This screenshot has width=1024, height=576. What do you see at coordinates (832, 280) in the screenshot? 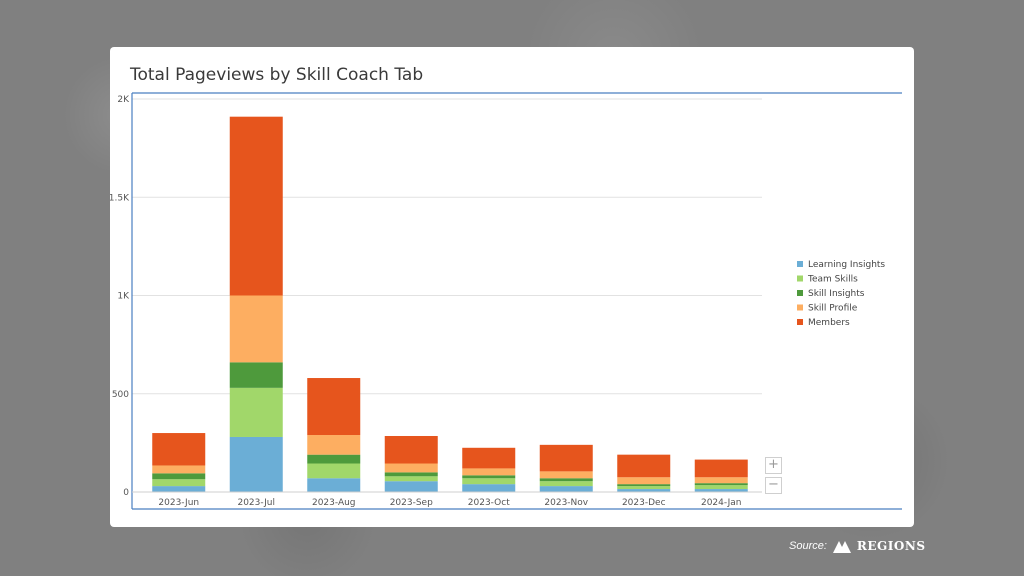
I see `legend-entry: Team Skills` at bounding box center [832, 280].